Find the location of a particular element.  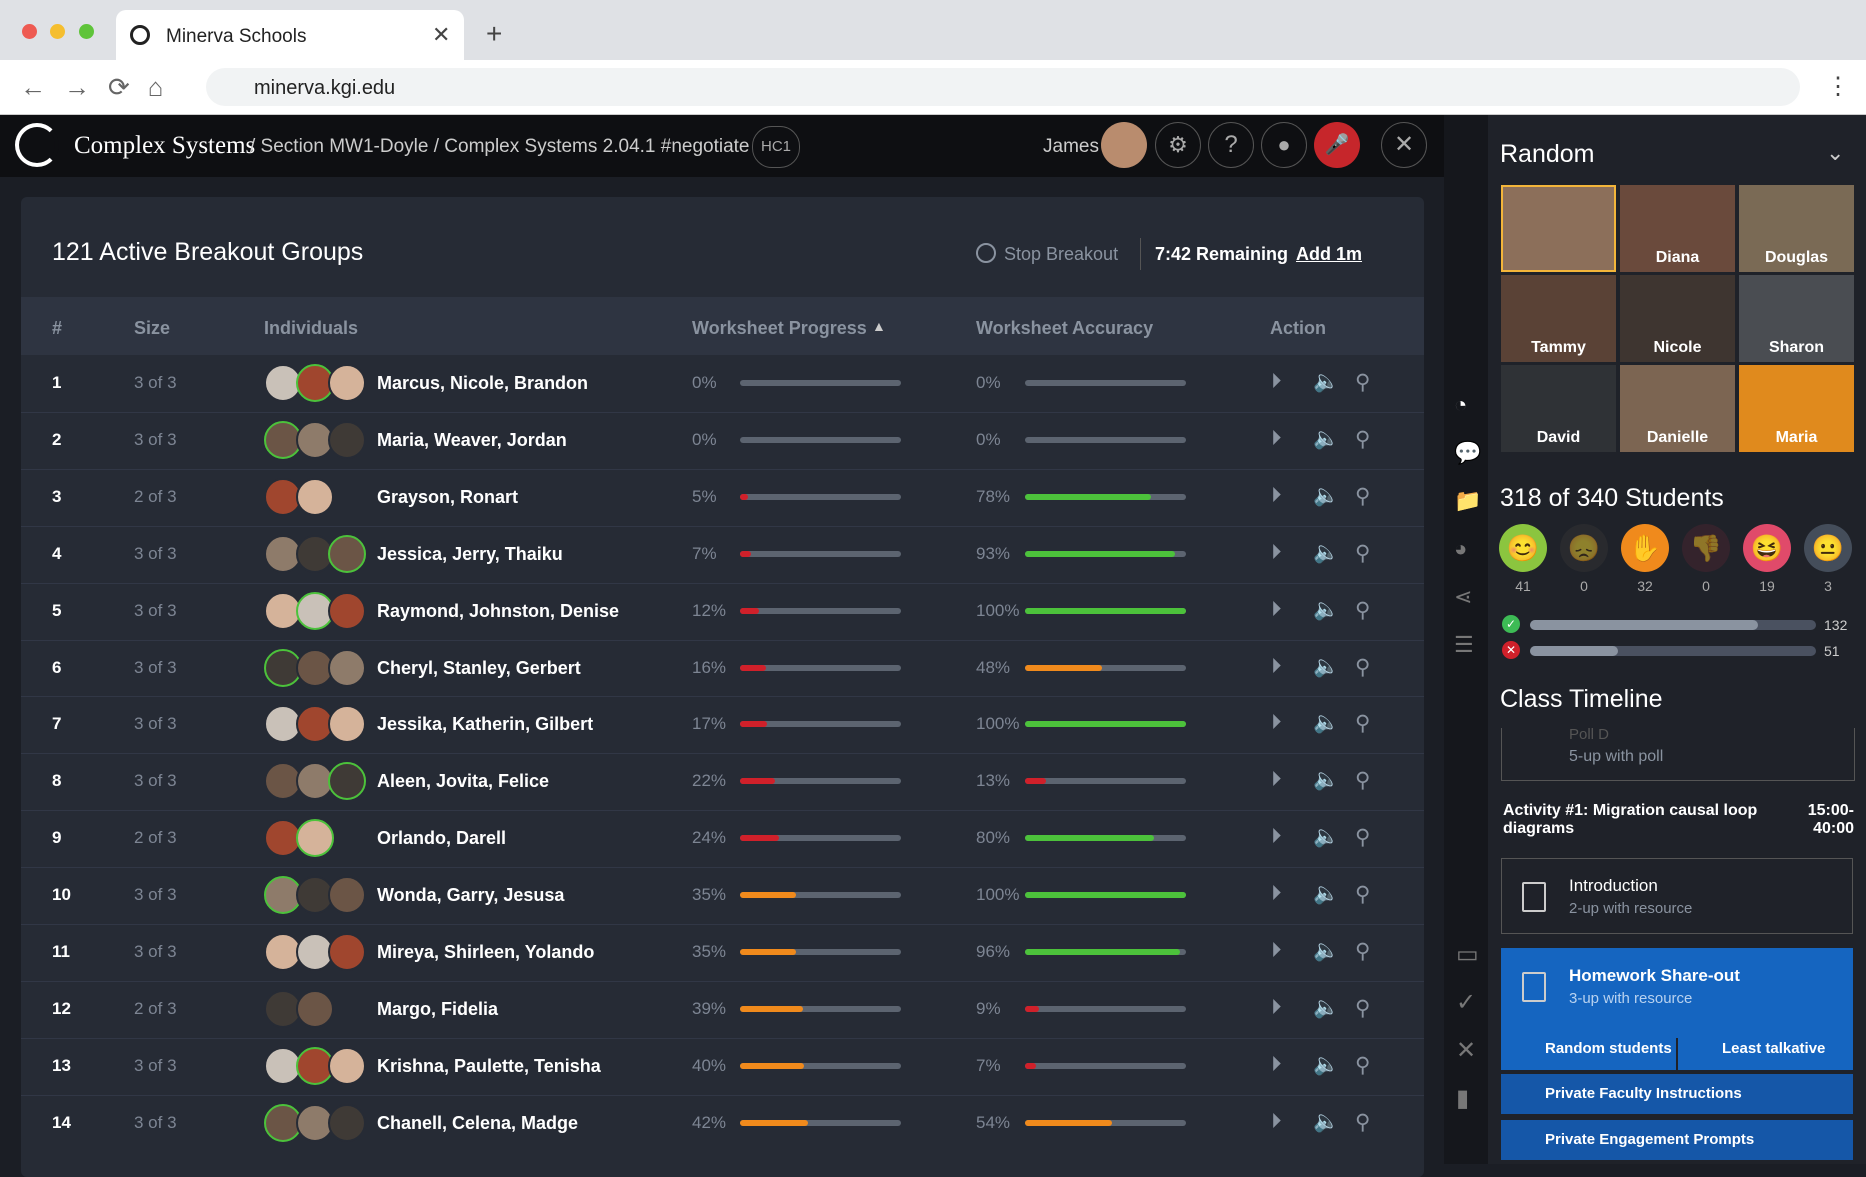

mute-button: 🎤 is located at coordinates (1337, 145).